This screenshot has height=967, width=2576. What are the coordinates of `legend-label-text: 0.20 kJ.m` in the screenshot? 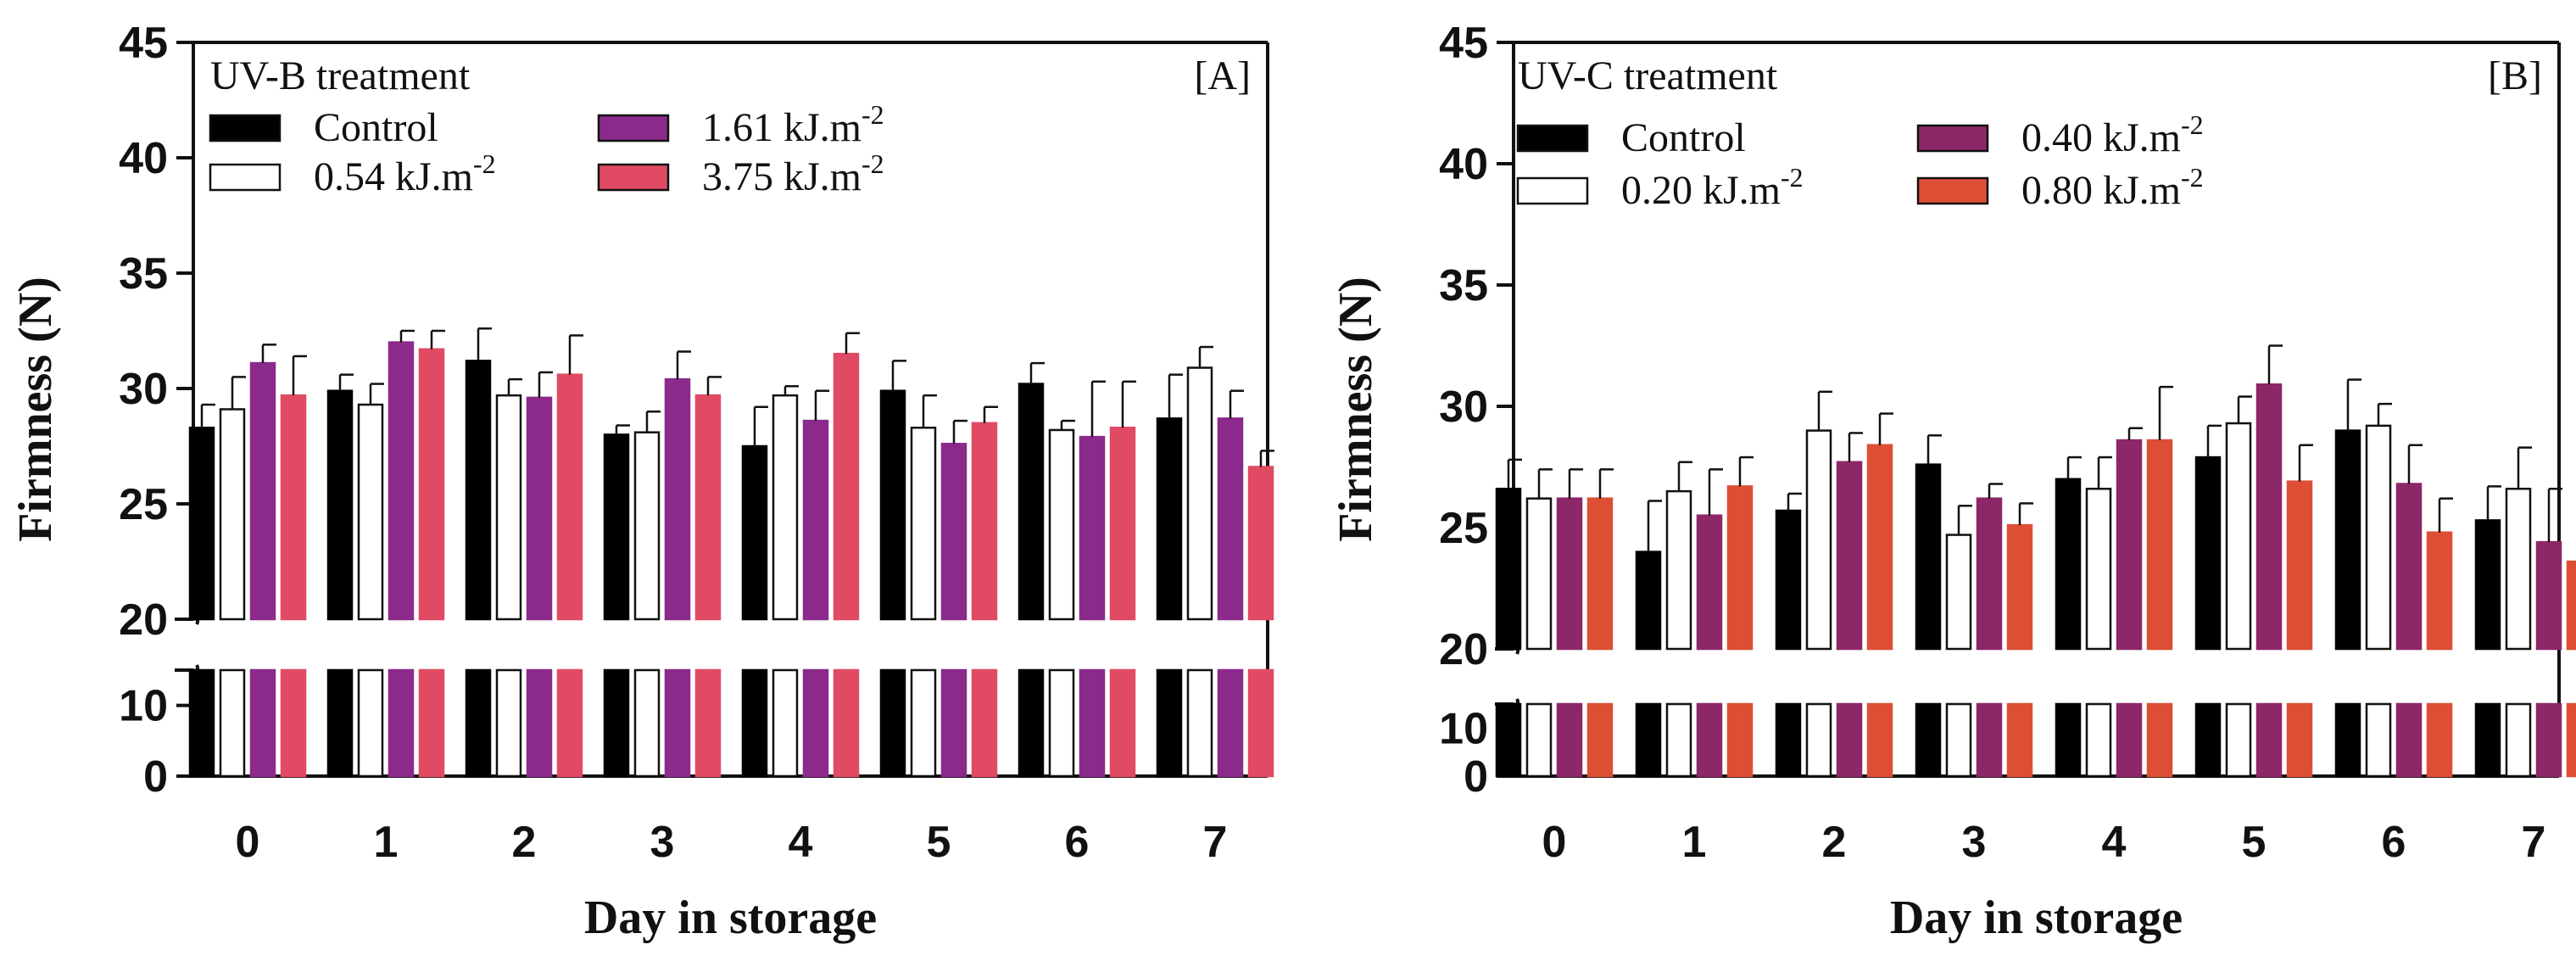 It's located at (1701, 190).